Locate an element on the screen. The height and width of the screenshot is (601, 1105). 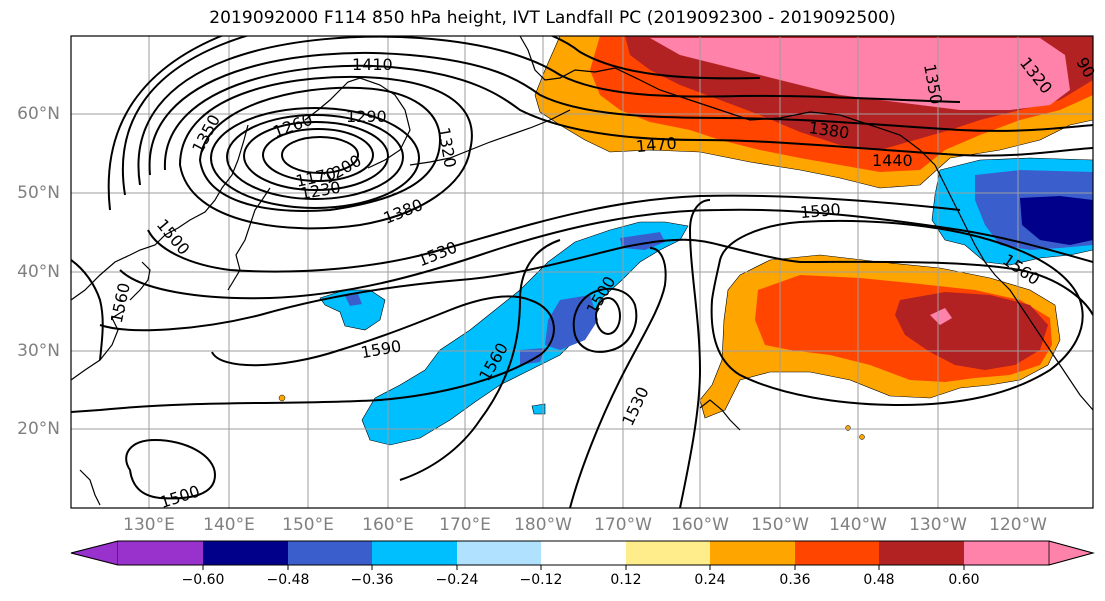
positive-region-central-pink is located at coordinates (941, 316).